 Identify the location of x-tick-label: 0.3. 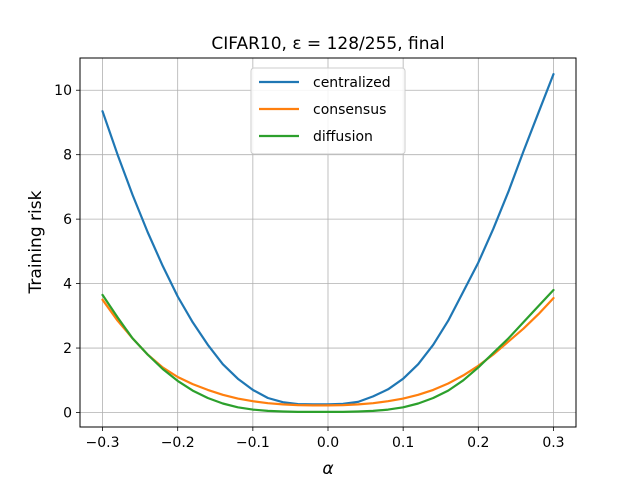
(553, 443).